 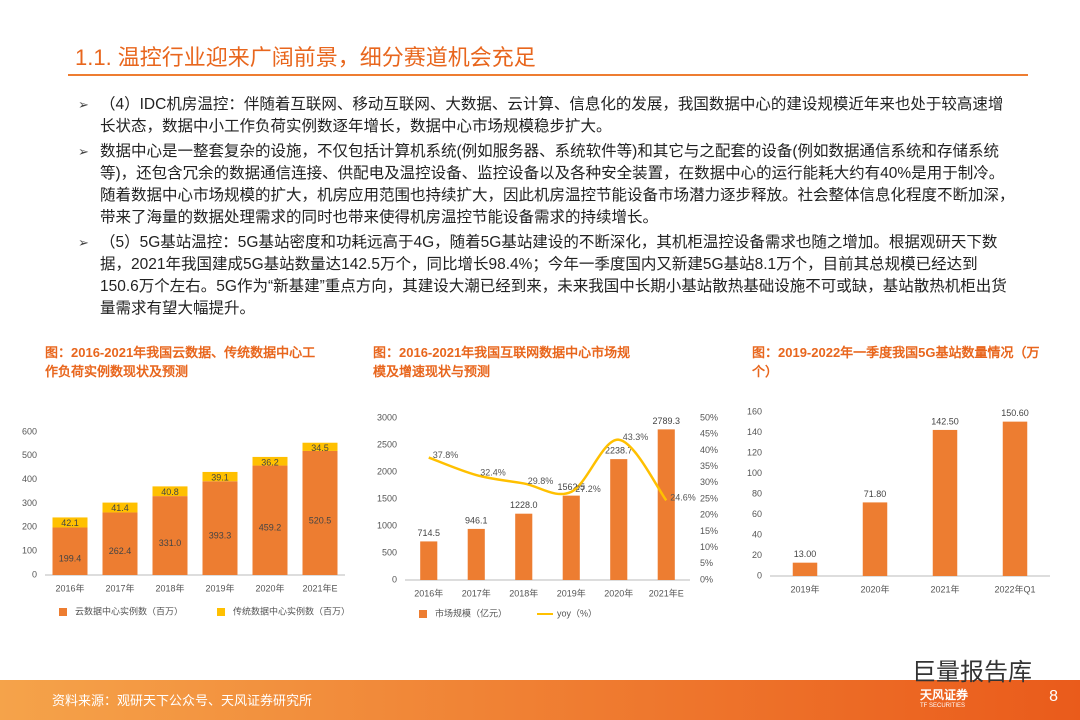 What do you see at coordinates (571, 487) in the screenshot?
I see `value-label: 1562.5` at bounding box center [571, 487].